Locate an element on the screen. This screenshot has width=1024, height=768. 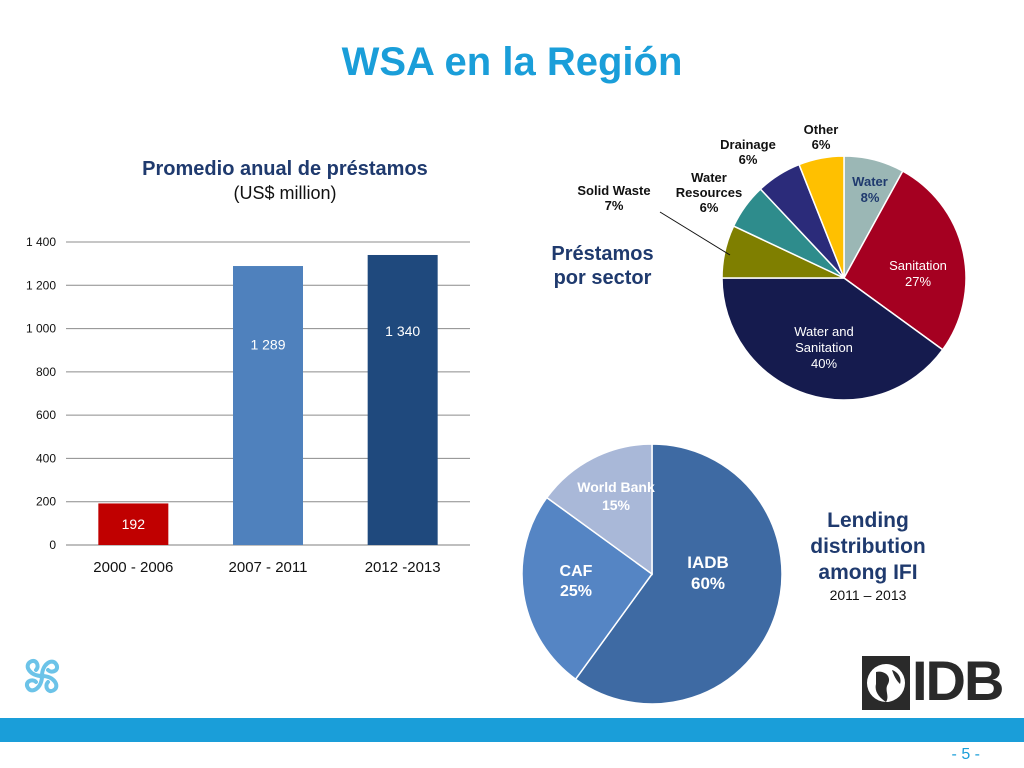
pie-slice-label: IADB is located at coordinates (708, 562).